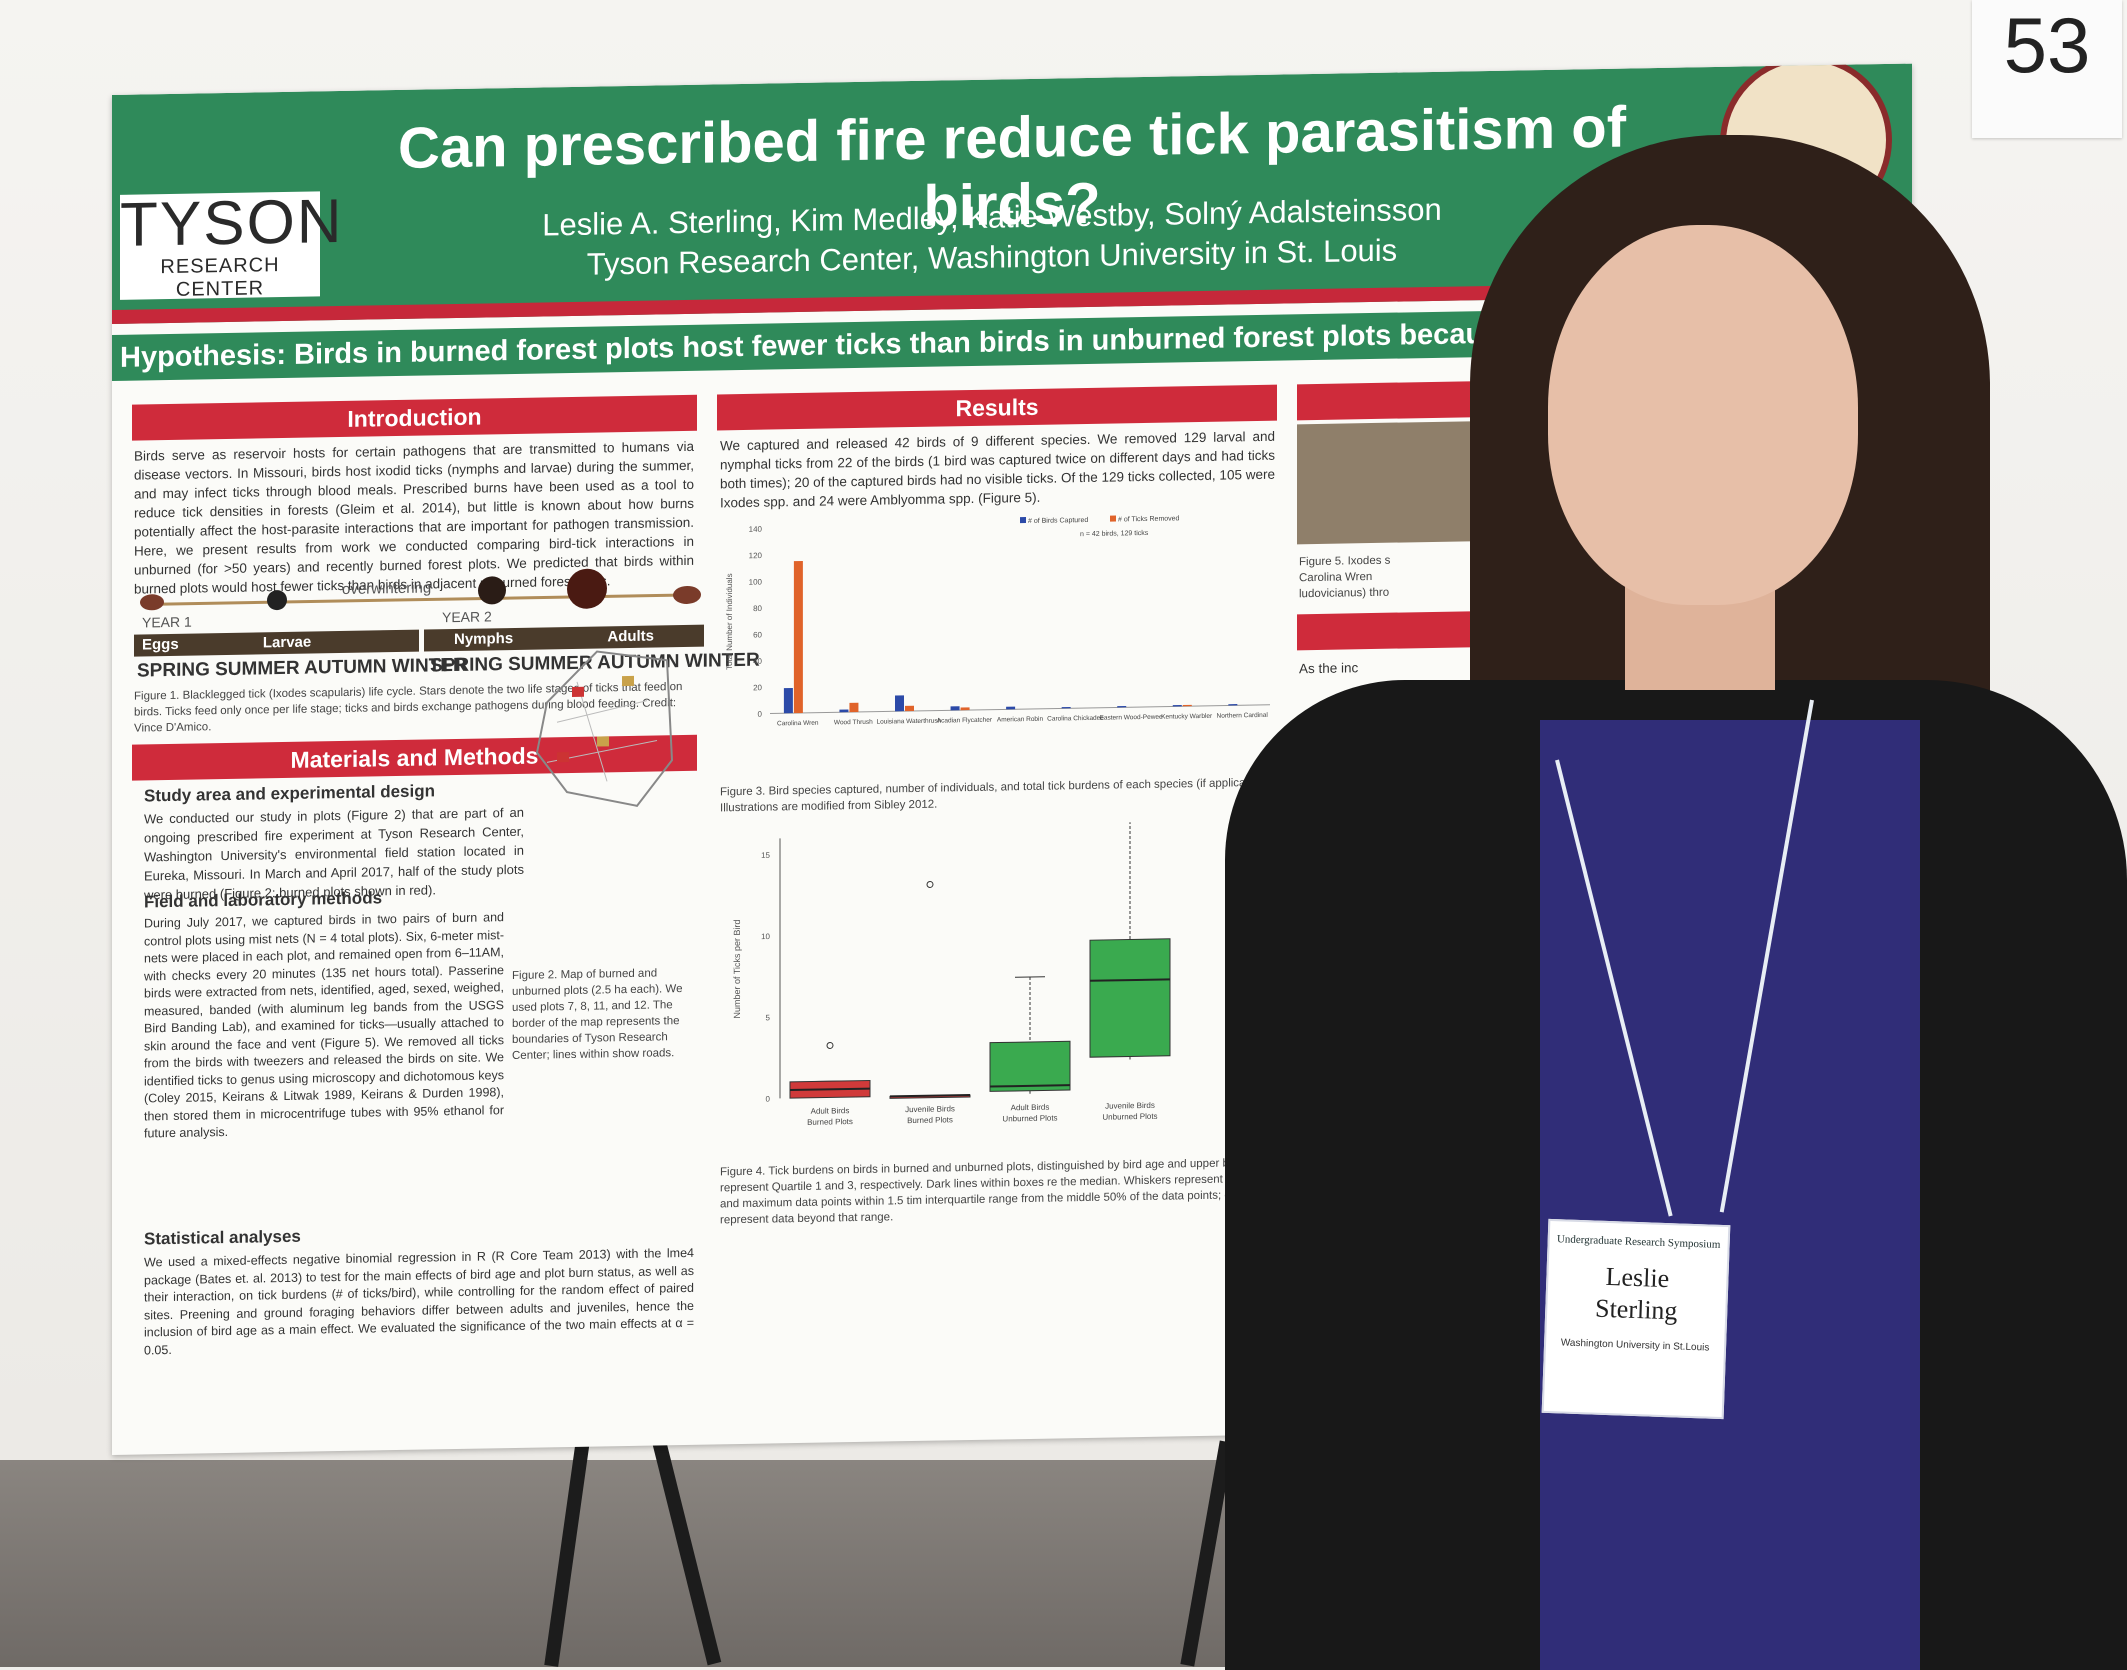  Describe the element at coordinates (1020, 720) in the screenshot. I see `x-tick-label: American Robin` at that location.